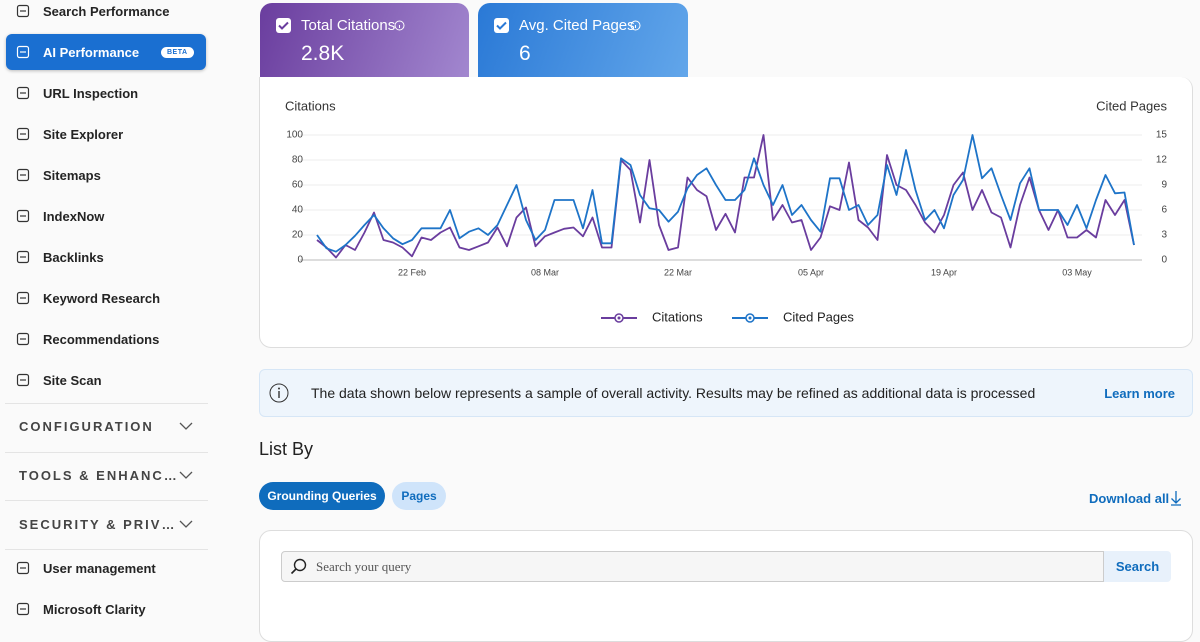 This screenshot has width=1200, height=642. What do you see at coordinates (1139, 393) in the screenshot?
I see `learn-more-link: Learn more` at bounding box center [1139, 393].